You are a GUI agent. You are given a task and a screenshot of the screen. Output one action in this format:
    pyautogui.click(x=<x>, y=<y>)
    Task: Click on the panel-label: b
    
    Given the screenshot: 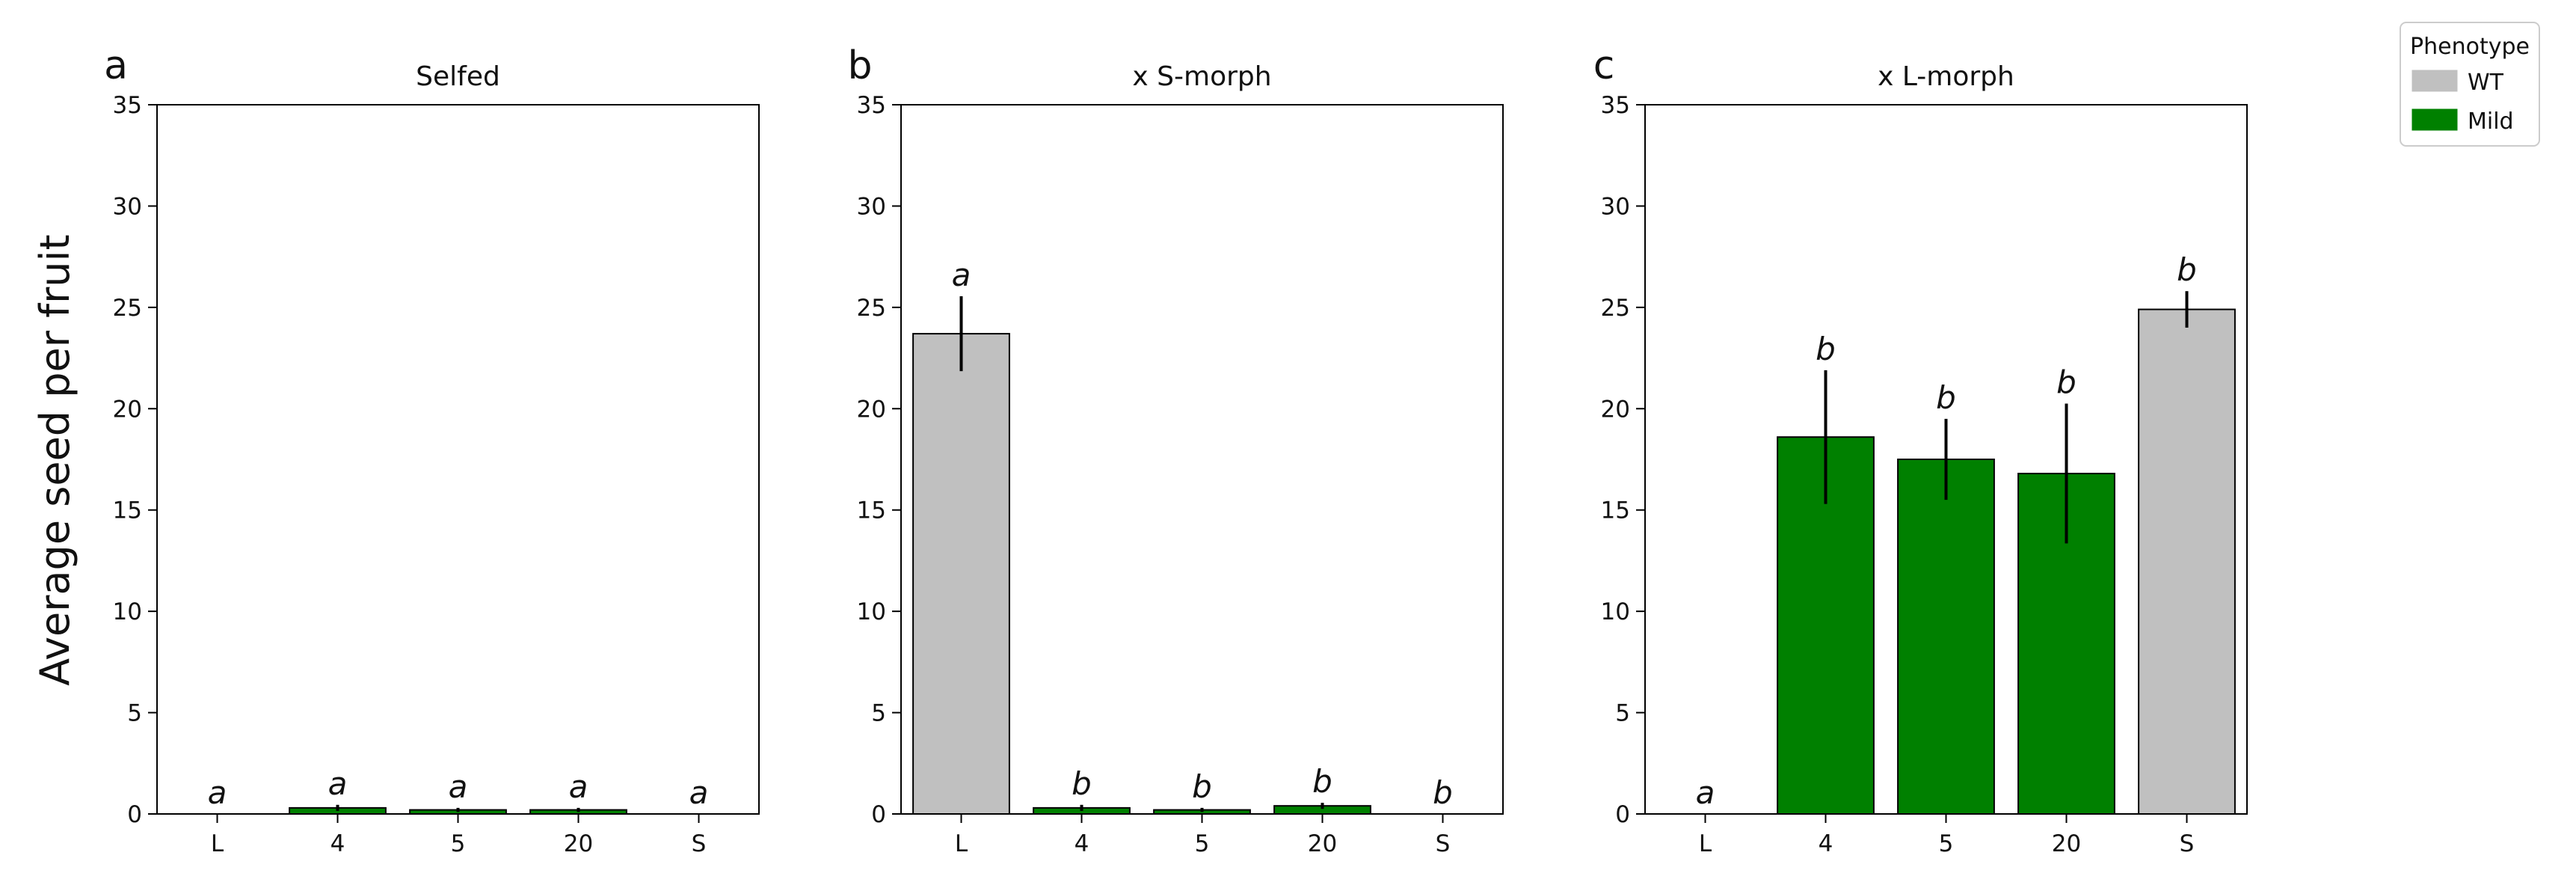 What is the action you would take?
    pyautogui.click(x=859, y=65)
    